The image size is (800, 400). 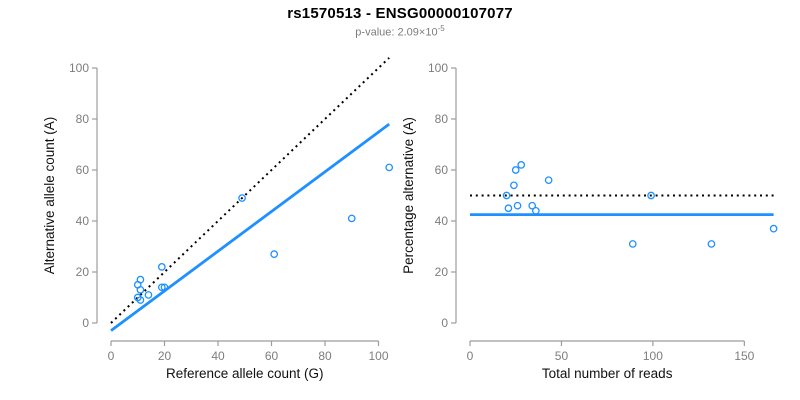 What do you see at coordinates (49, 196) in the screenshot?
I see `y-axis-title: Alternative allele count (A)` at bounding box center [49, 196].